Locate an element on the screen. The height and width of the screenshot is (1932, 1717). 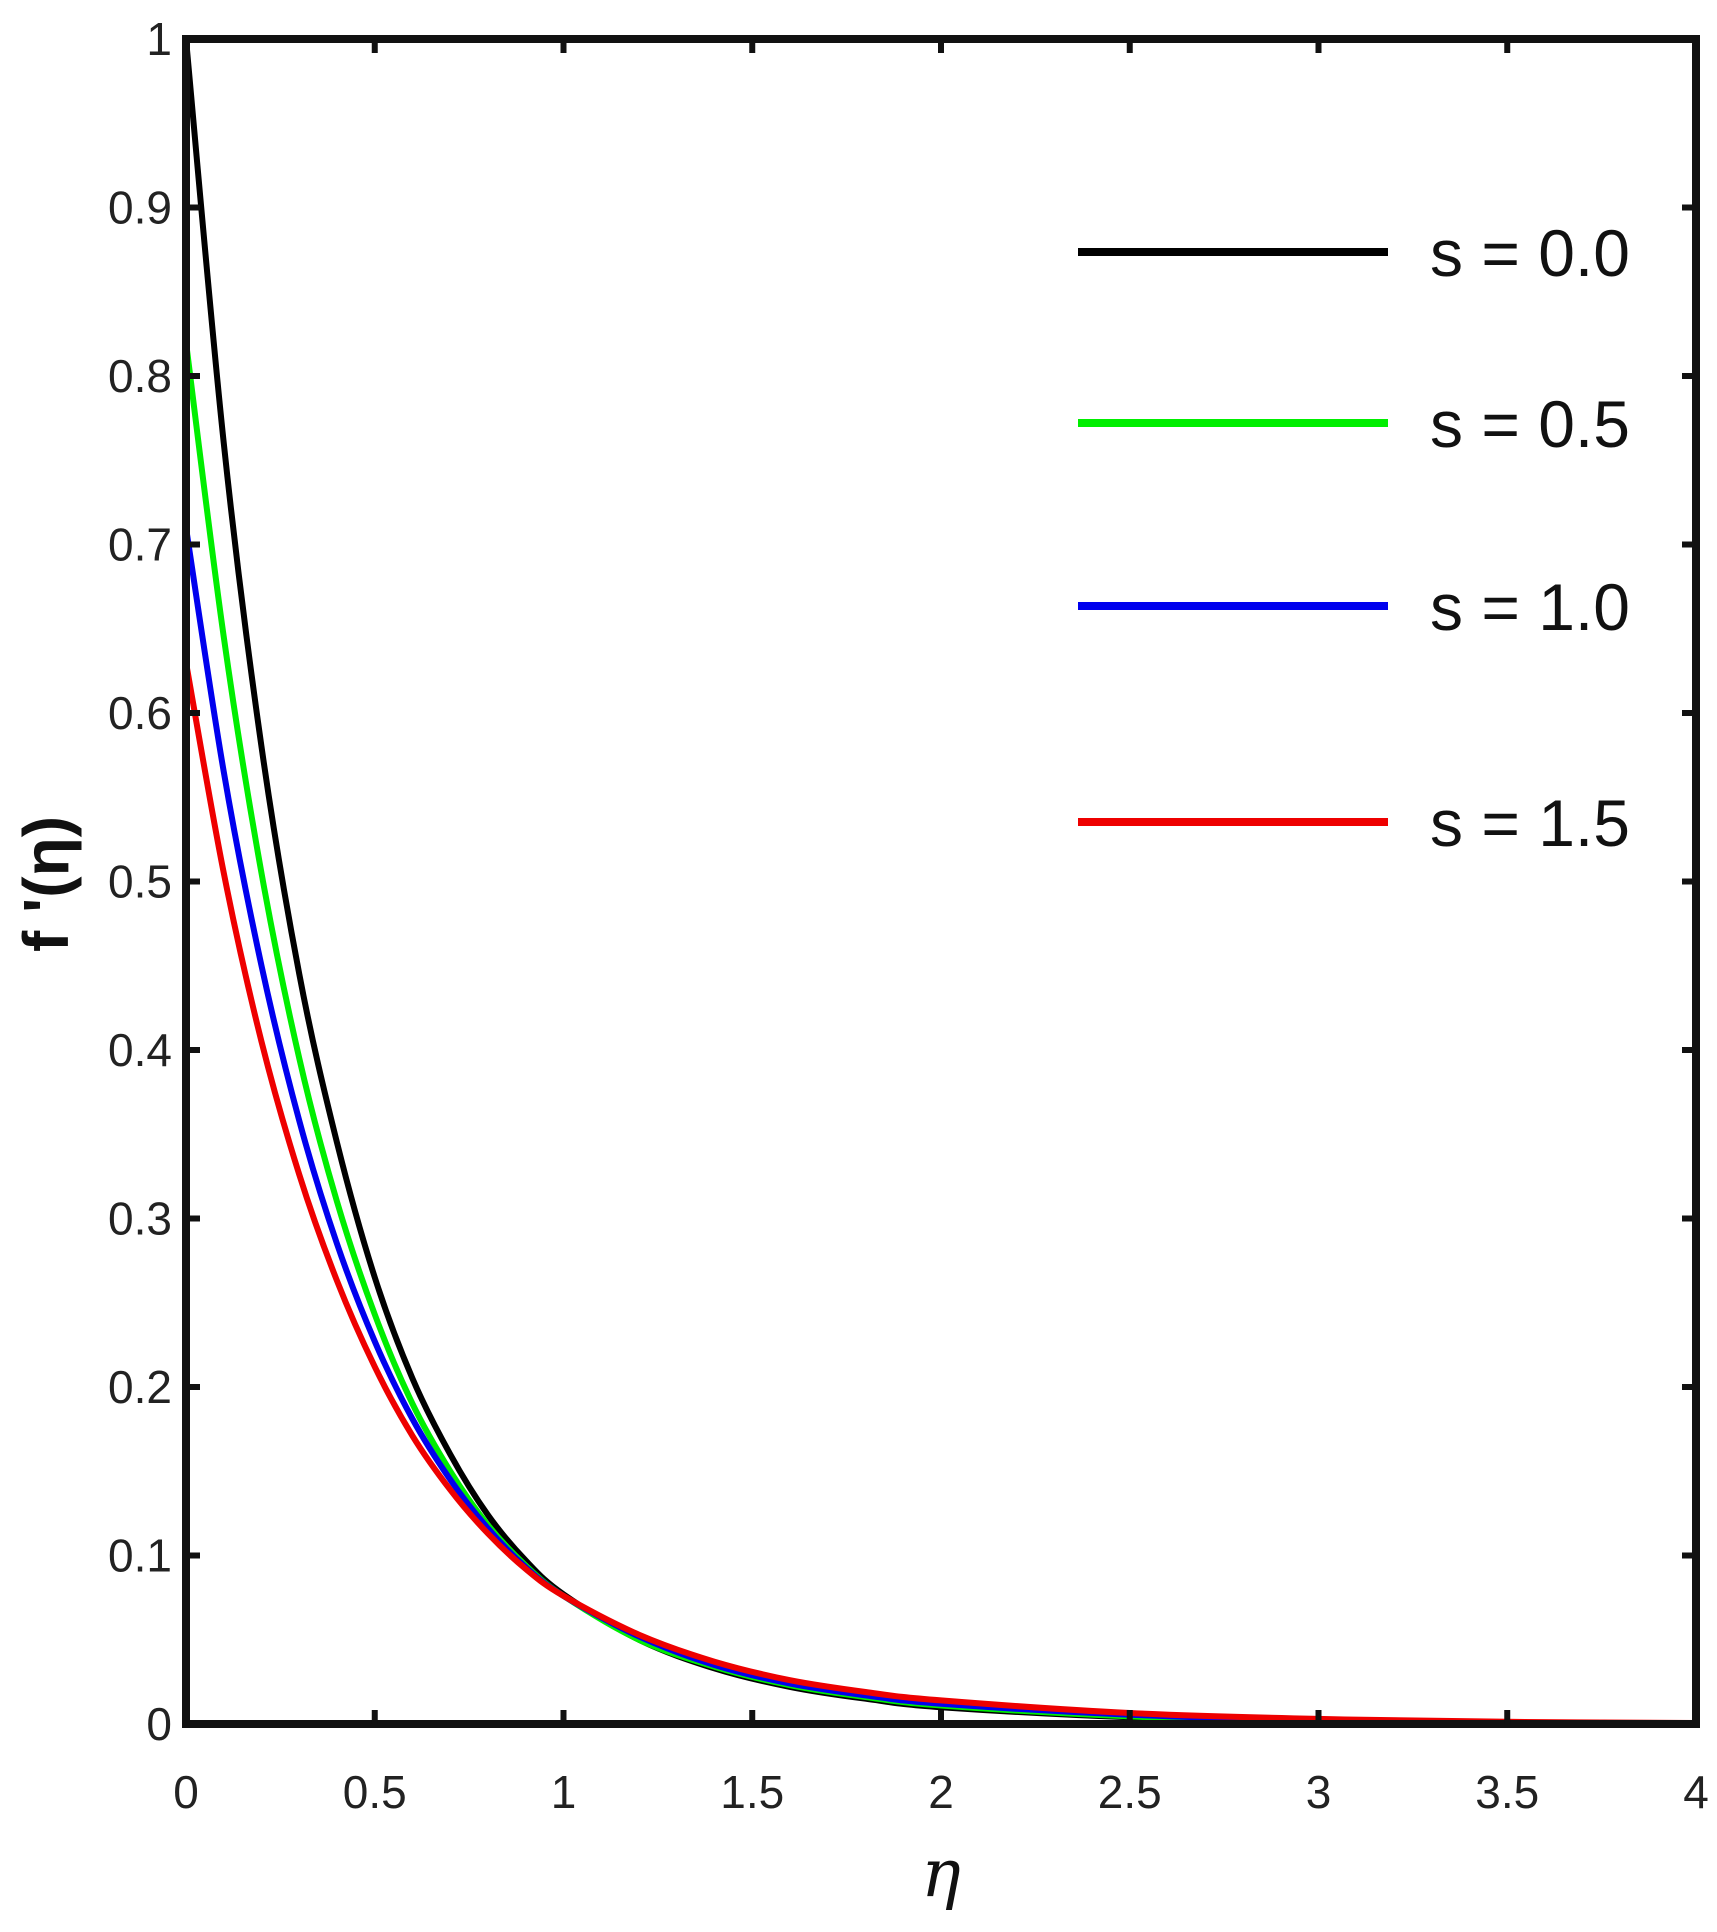
legend-label-2: s = 1.0 is located at coordinates (1530, 607).